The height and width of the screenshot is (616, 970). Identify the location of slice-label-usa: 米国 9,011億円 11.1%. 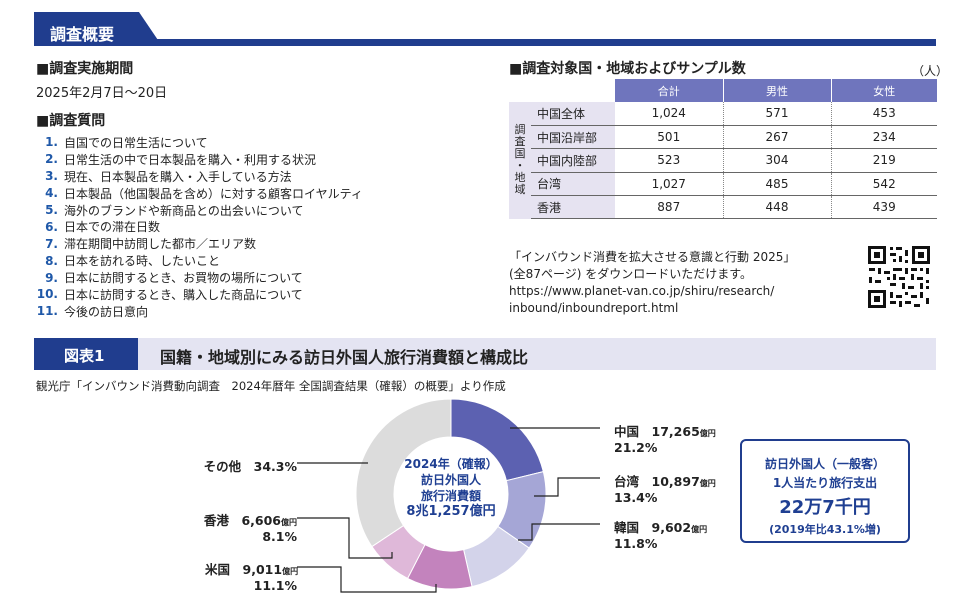
(252, 577).